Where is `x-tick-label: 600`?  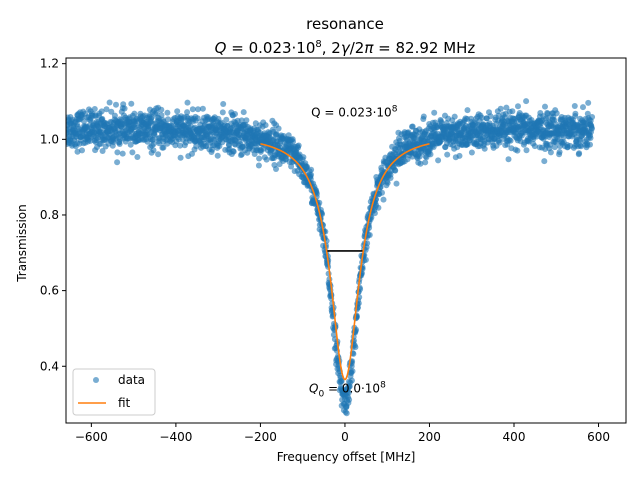 x-tick-label: 600 is located at coordinates (598, 437).